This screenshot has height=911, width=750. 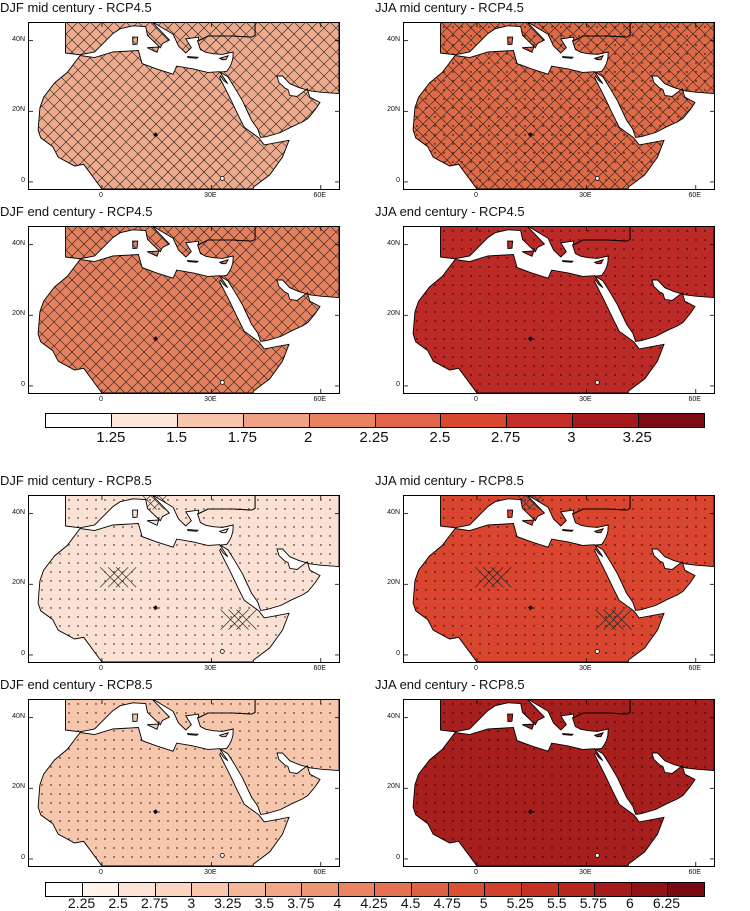 I want to click on colorbar-label: 2.25, so click(x=374, y=437).